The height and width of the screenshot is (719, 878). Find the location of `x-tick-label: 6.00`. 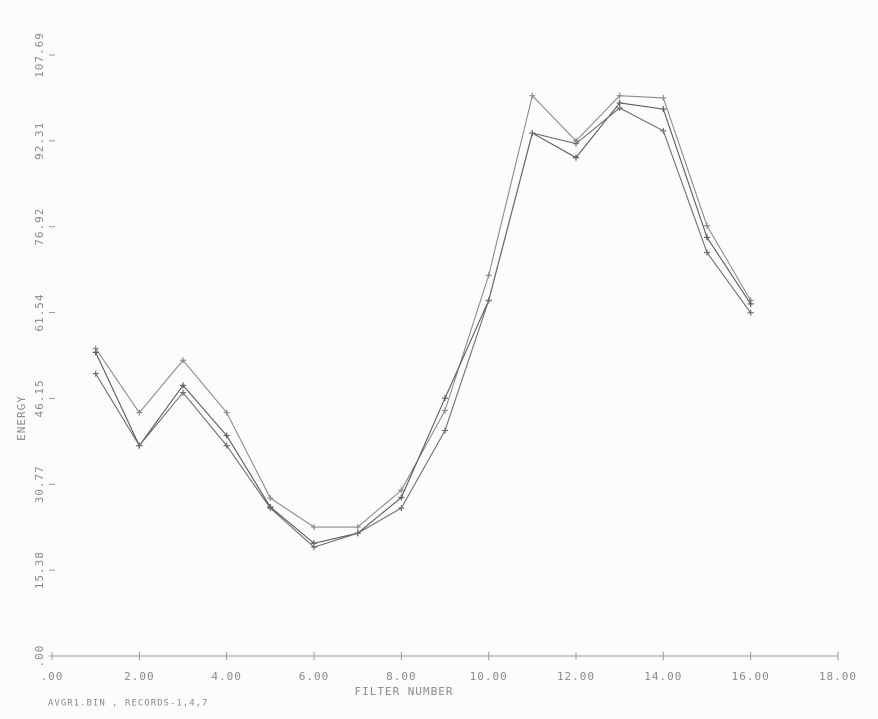

x-tick-label: 6.00 is located at coordinates (314, 676).